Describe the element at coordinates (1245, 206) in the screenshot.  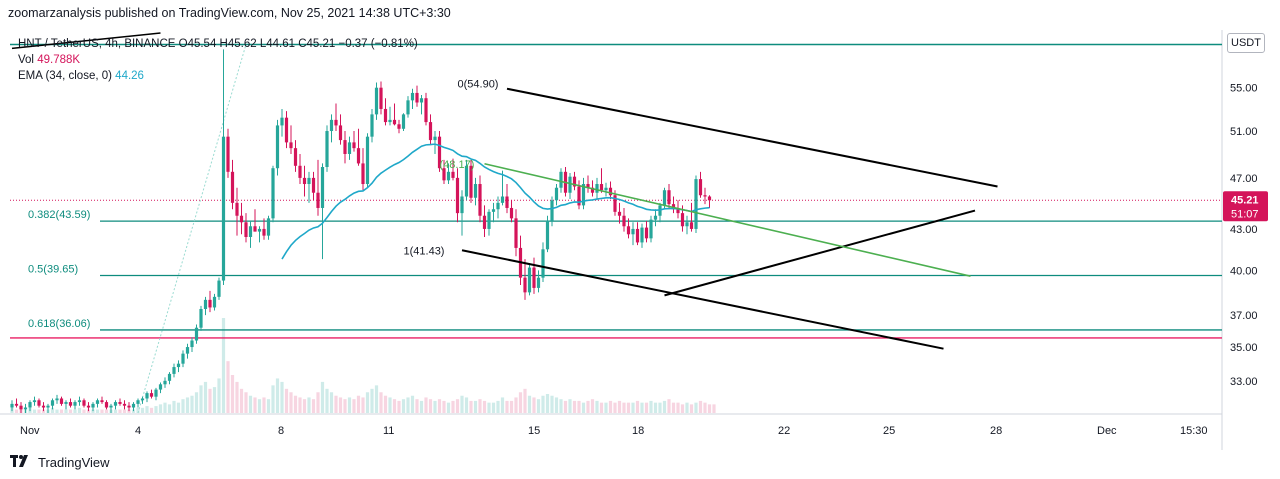
I see `last-price-tag` at that location.